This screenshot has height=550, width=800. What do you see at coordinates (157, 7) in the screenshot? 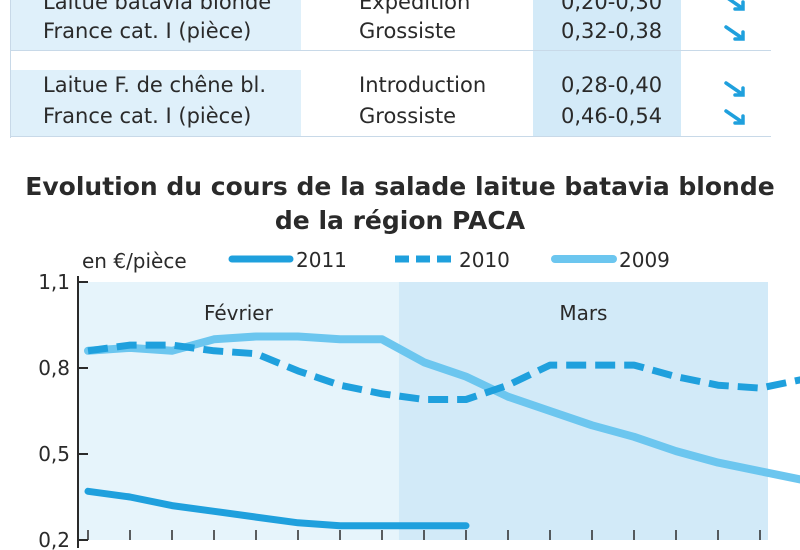
I see `table-row-1-product: Laitue batavia blonde` at bounding box center [157, 7].